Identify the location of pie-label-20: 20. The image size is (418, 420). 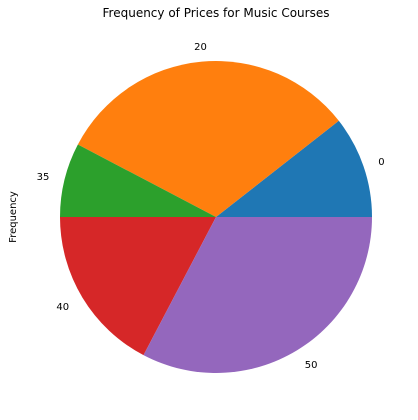
(200, 47).